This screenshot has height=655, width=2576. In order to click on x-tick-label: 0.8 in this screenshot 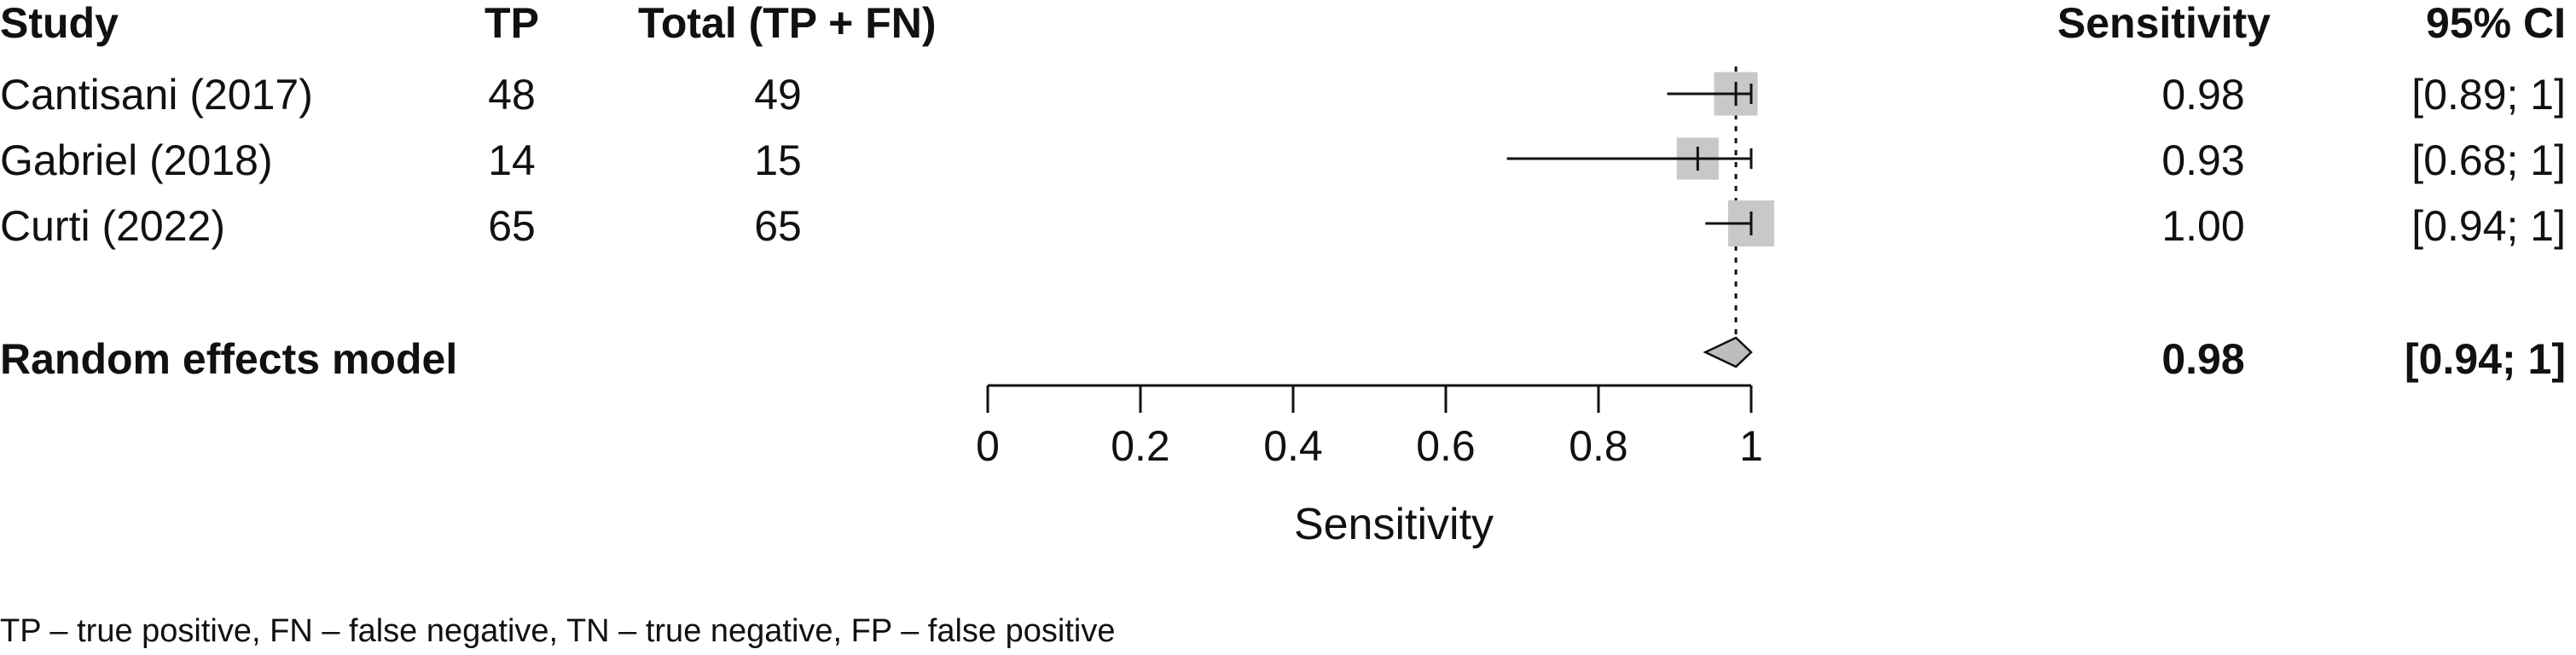, I will do `click(1598, 446)`.